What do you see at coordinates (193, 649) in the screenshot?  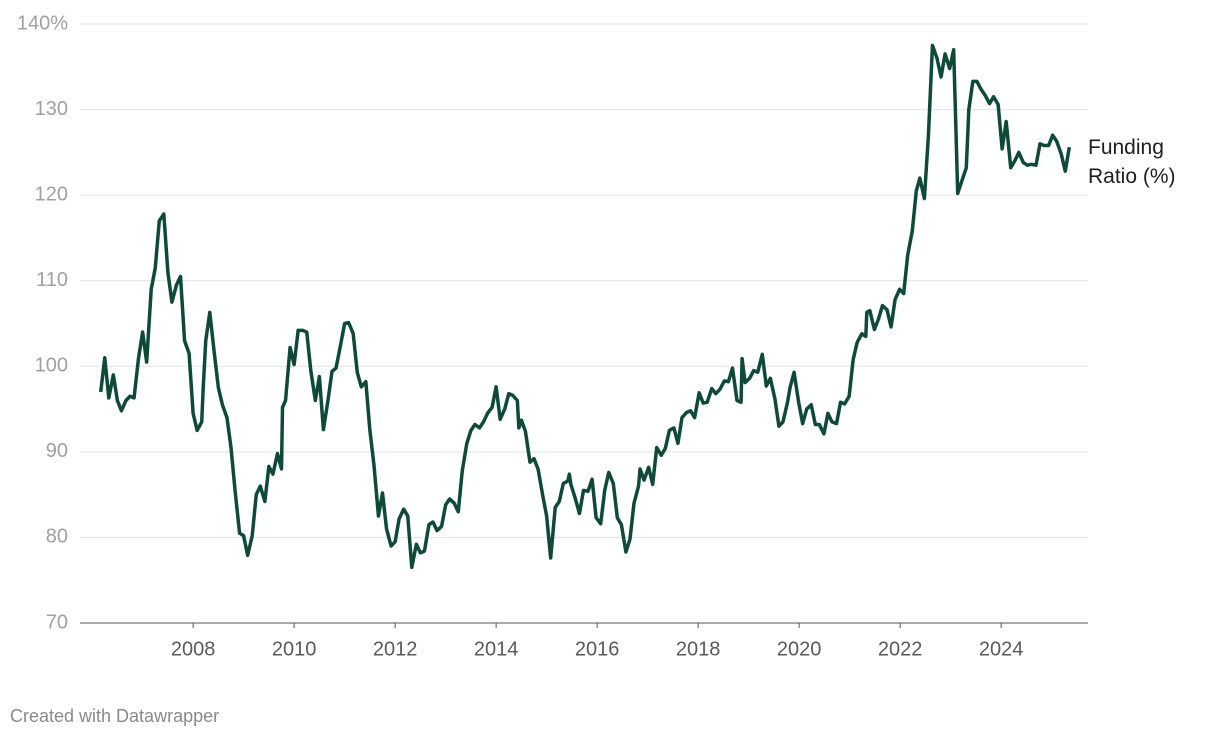 I see `x-tick-label: 2008` at bounding box center [193, 649].